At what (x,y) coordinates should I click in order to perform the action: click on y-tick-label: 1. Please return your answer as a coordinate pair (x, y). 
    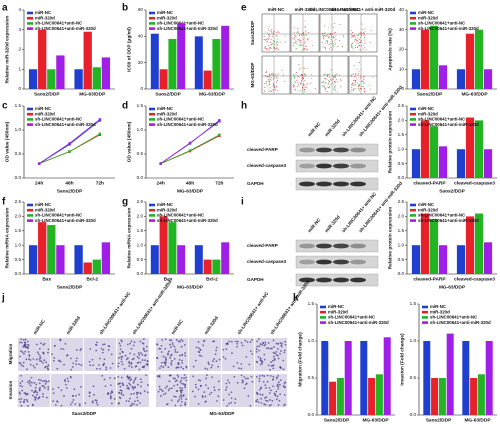
    Looking at the image, I should click on (19, 68).